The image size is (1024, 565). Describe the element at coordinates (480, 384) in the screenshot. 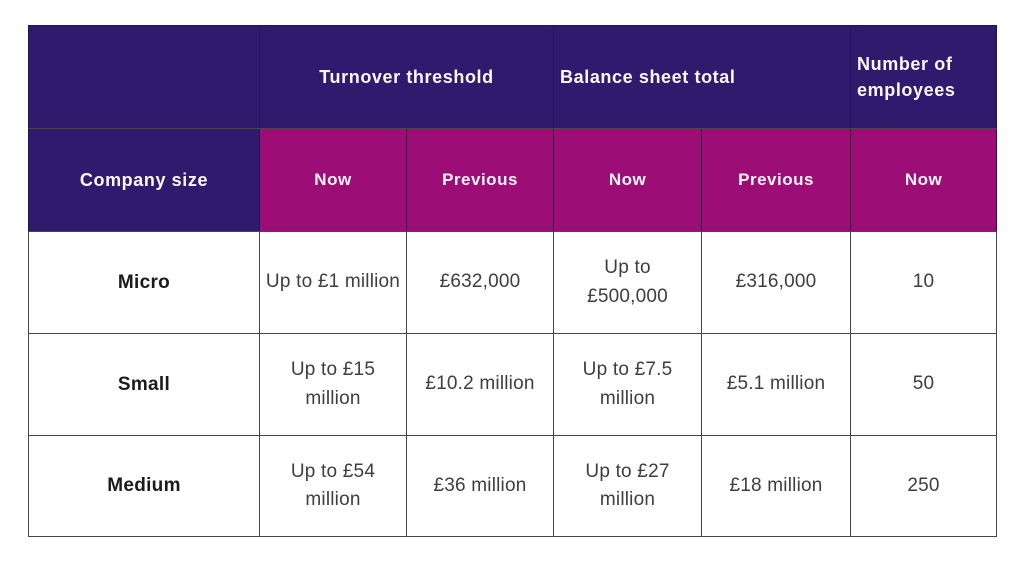

I see `cell-small-turnover-previous: £10.2 million` at that location.